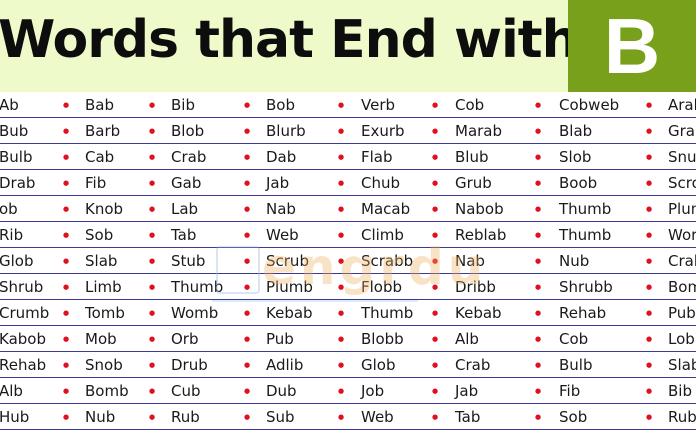 The image size is (696, 430). I want to click on word-item: Bab, so click(100, 105).